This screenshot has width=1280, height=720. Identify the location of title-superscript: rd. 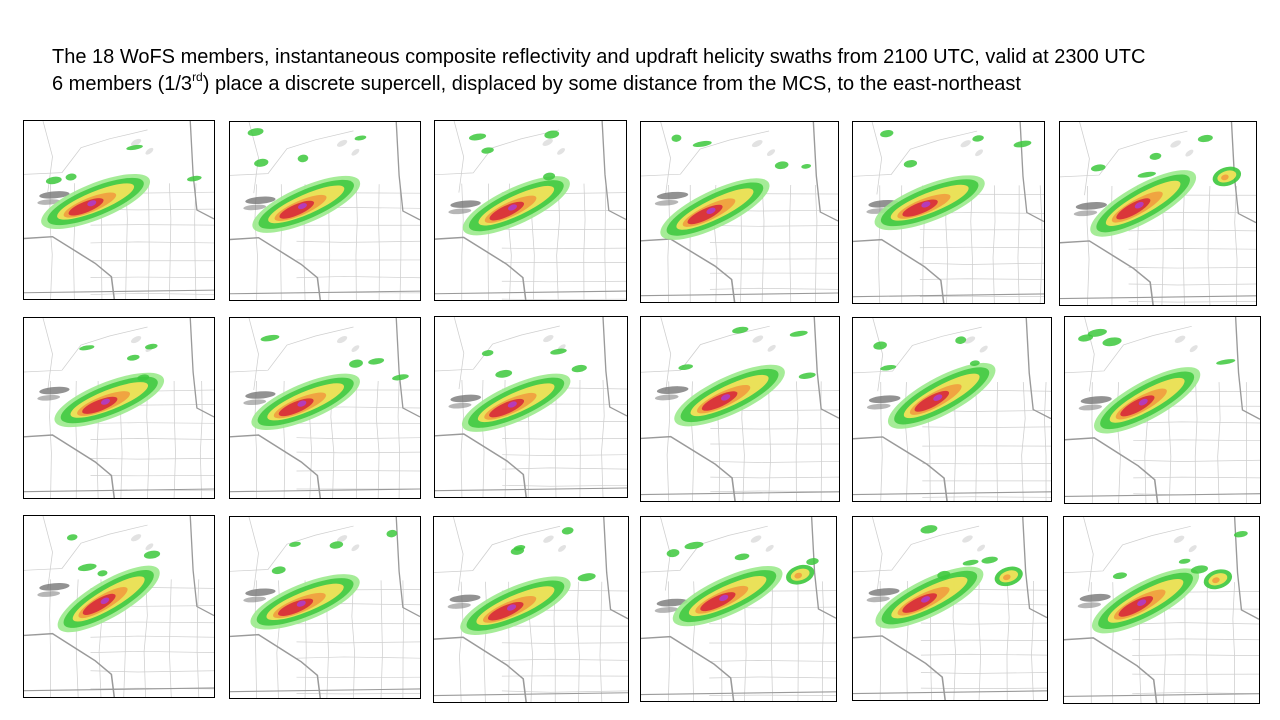
(197, 77).